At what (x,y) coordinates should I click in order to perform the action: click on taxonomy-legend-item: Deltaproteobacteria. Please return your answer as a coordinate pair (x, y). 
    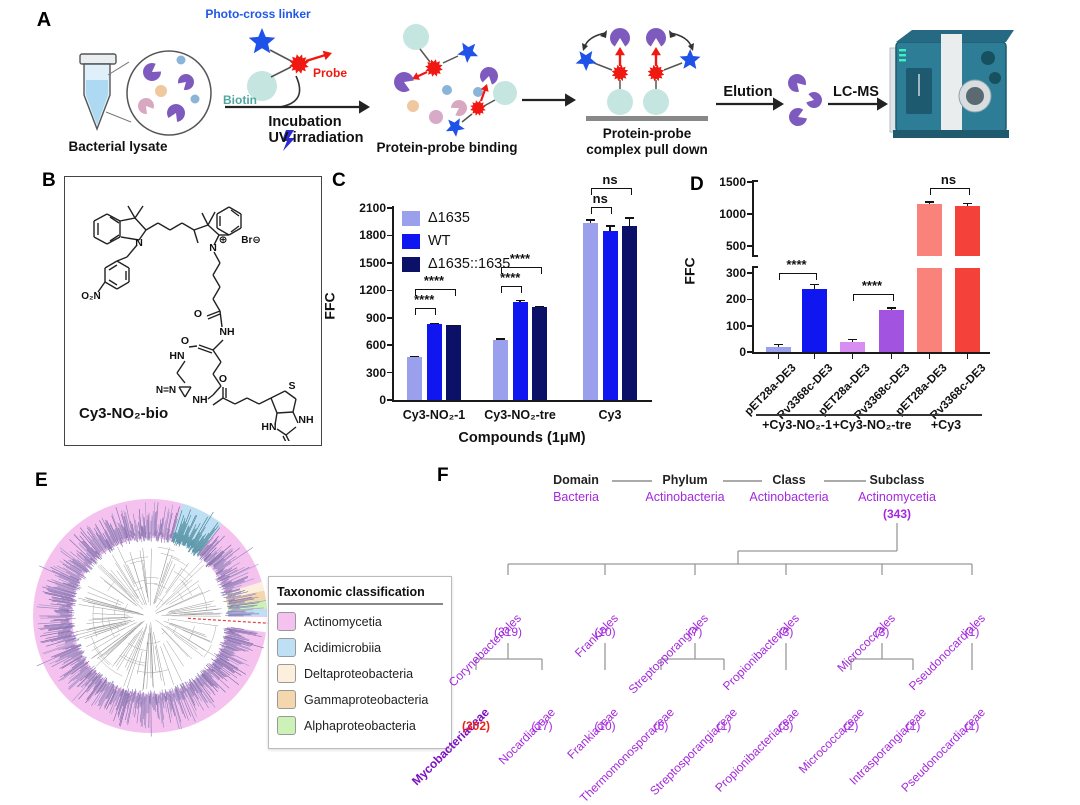
    Looking at the image, I should click on (360, 673).